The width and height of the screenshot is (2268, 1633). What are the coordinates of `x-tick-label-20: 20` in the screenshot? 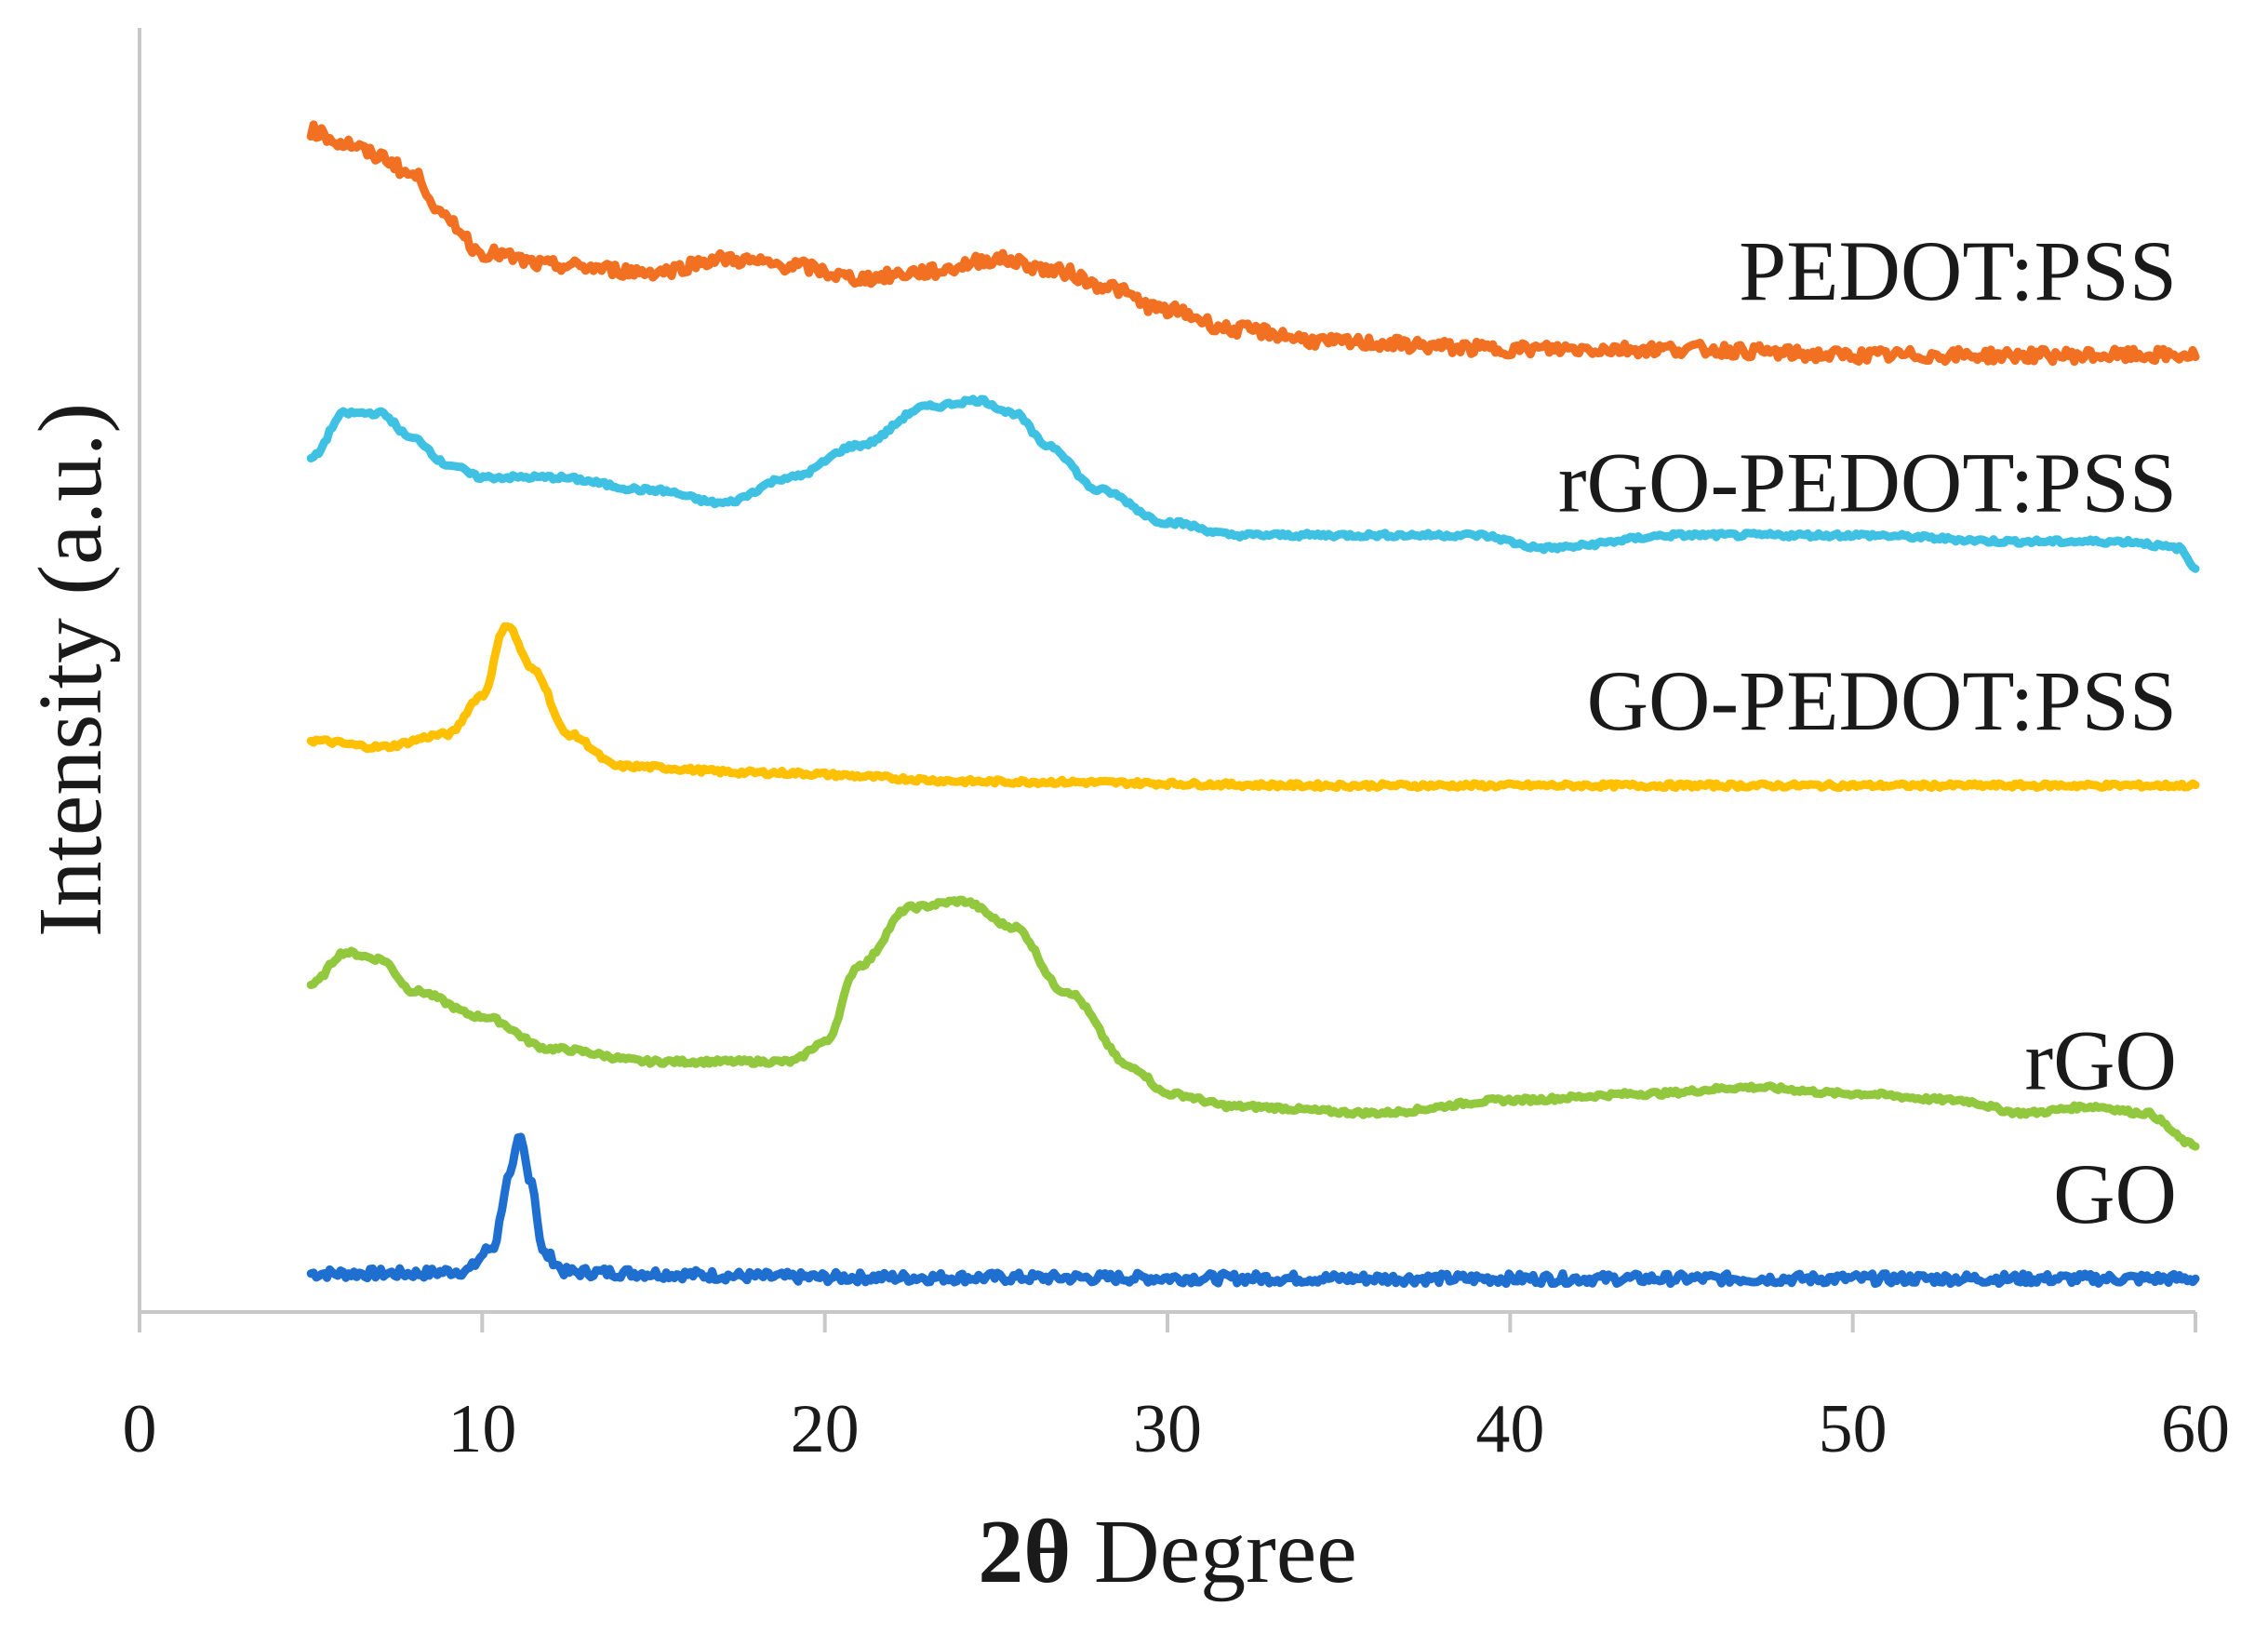 It's located at (825, 1429).